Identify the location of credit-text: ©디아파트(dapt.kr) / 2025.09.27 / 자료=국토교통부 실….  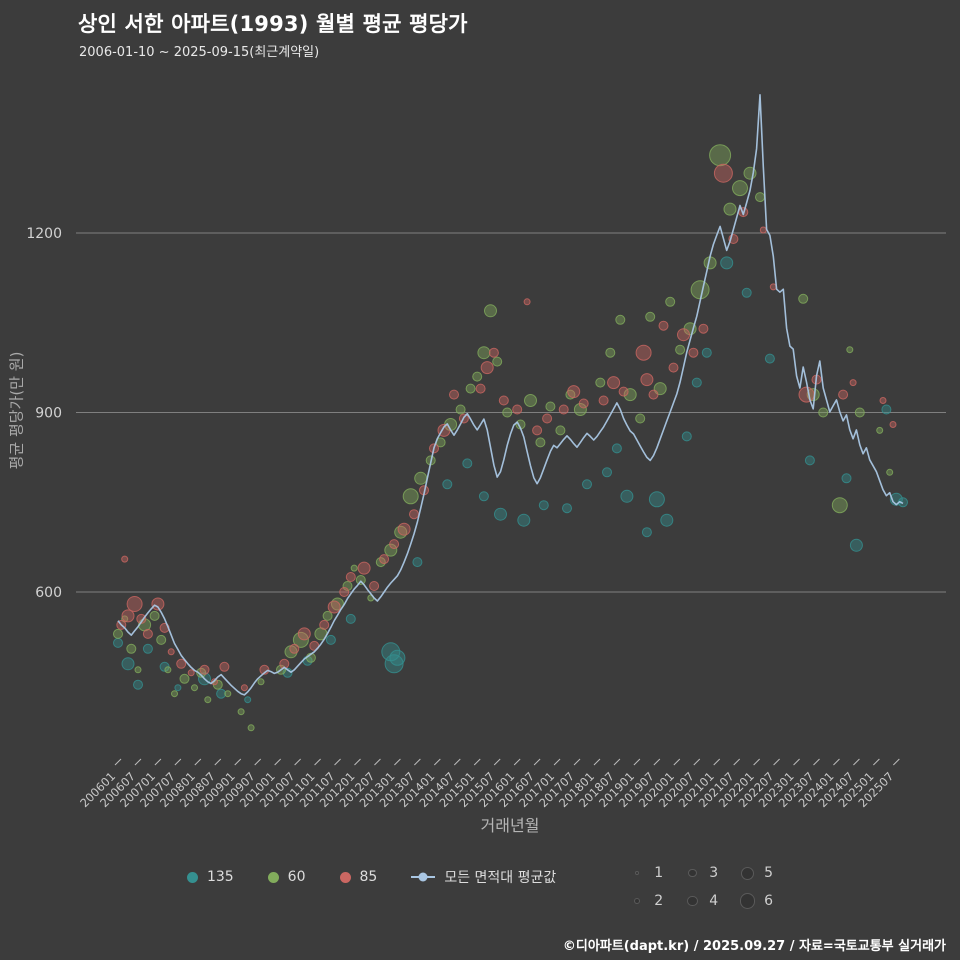
(754, 946).